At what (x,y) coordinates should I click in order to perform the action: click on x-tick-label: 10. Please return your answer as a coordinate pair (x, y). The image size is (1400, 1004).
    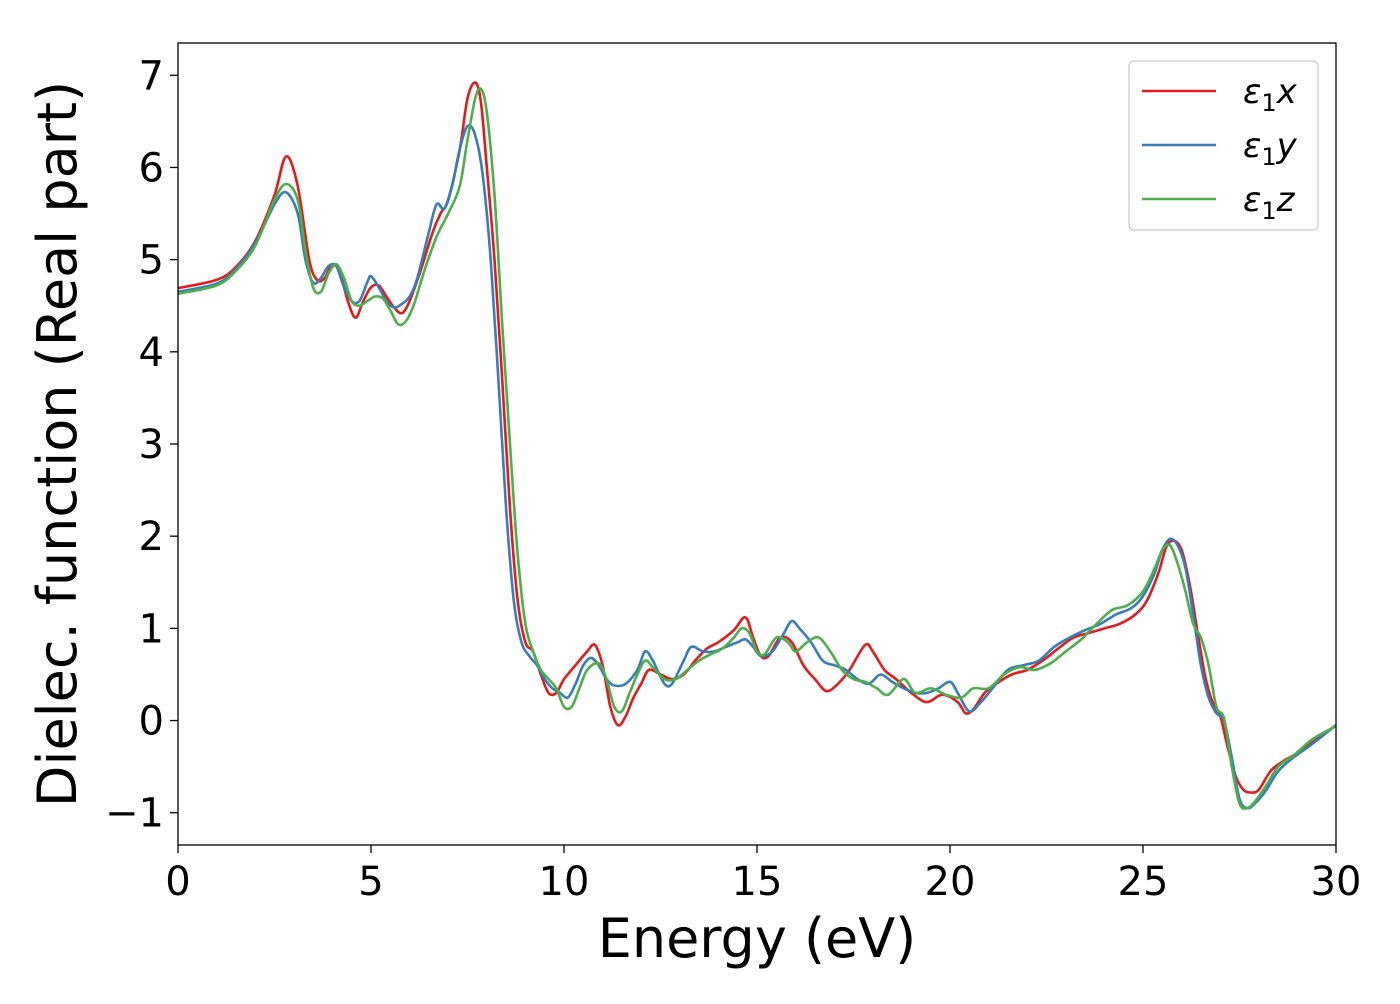
    Looking at the image, I should click on (564, 882).